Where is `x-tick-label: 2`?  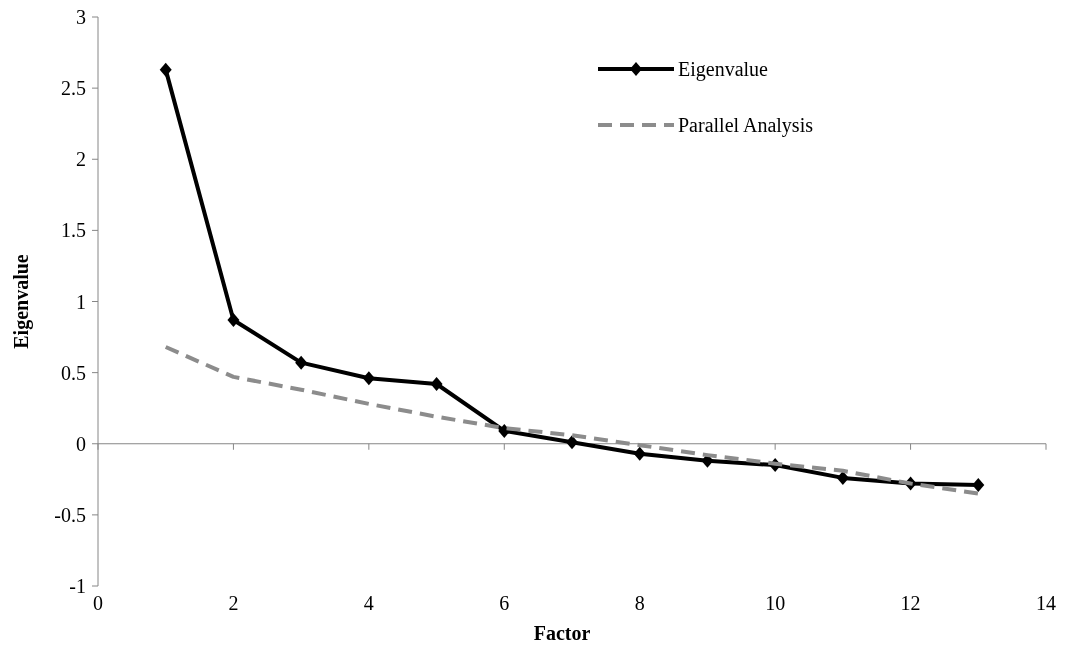
x-tick-label: 2 is located at coordinates (233, 603).